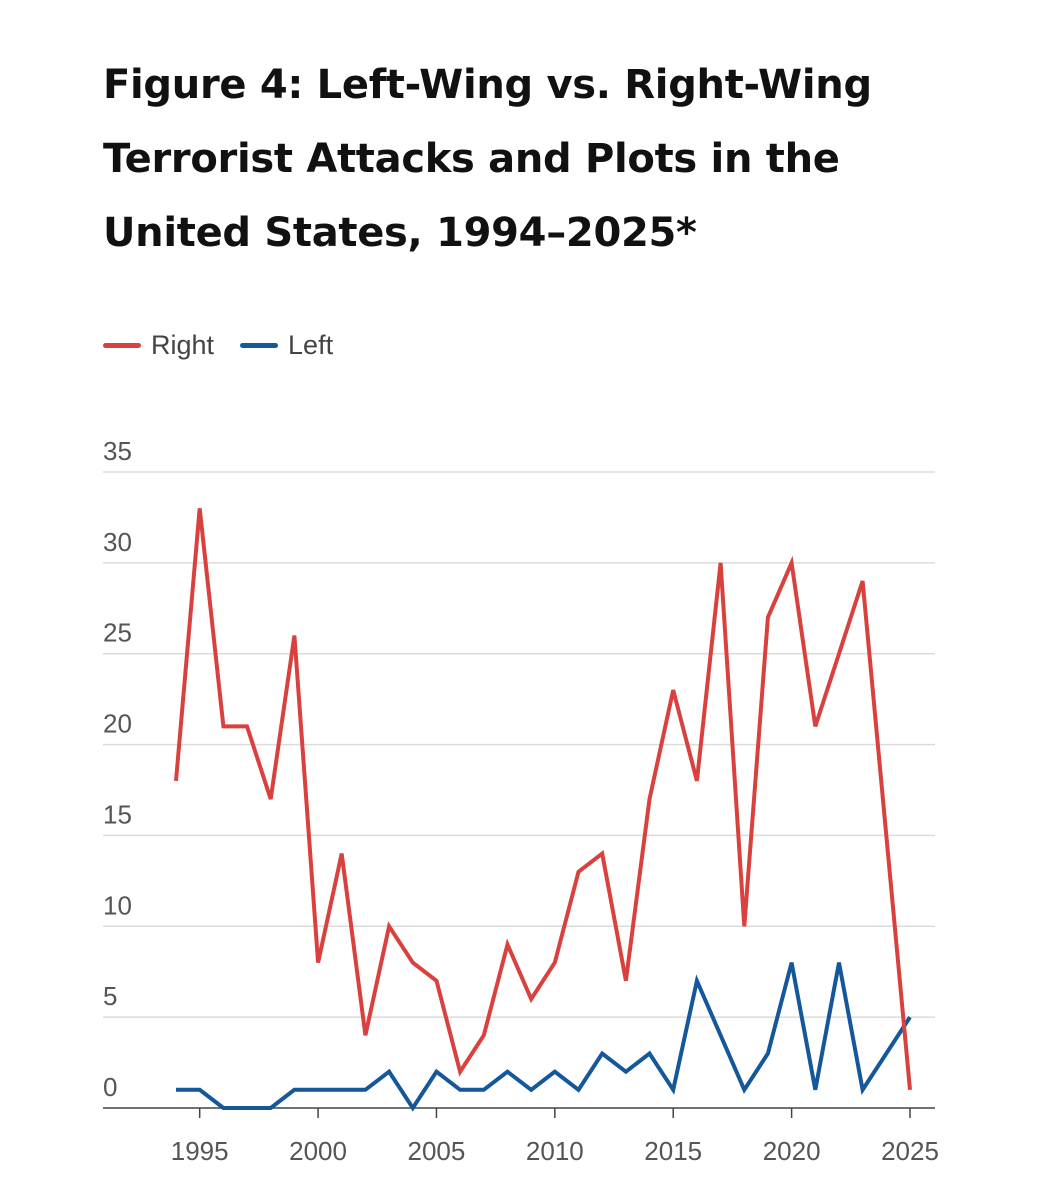 This screenshot has width=1047, height=1200. What do you see at coordinates (231, 345) in the screenshot?
I see `legend: Right Left` at bounding box center [231, 345].